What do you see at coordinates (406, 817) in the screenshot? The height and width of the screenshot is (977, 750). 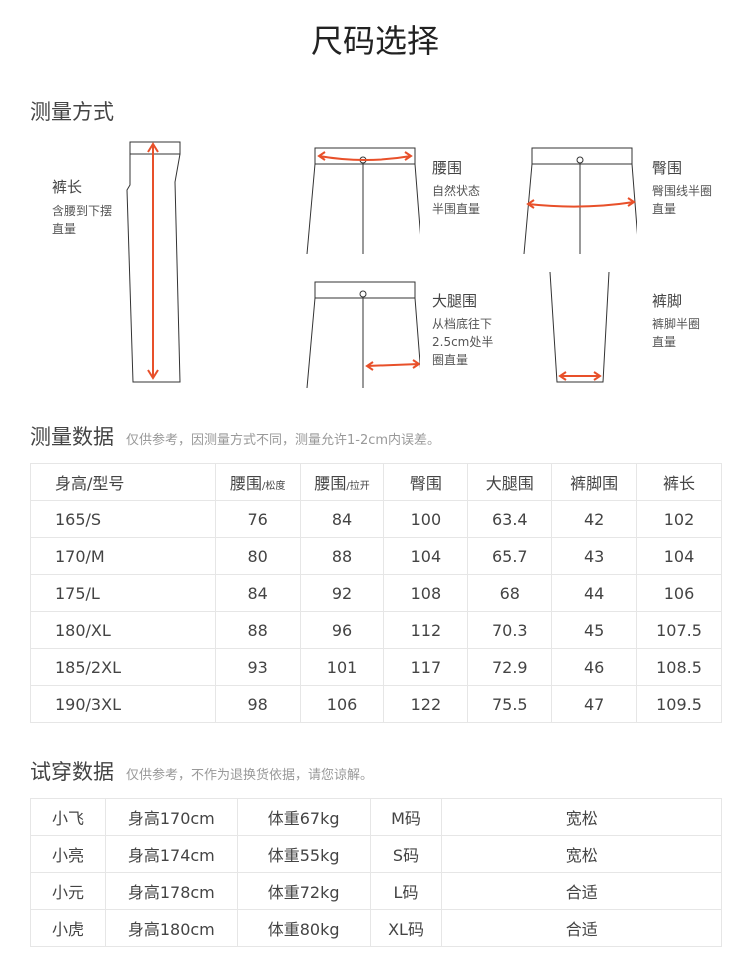 I see `table-cell: M码` at bounding box center [406, 817].